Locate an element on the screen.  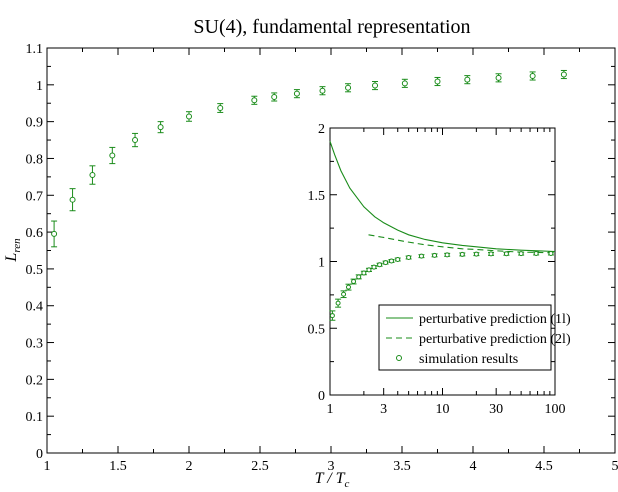
inset-curves is located at coordinates (442, 197).